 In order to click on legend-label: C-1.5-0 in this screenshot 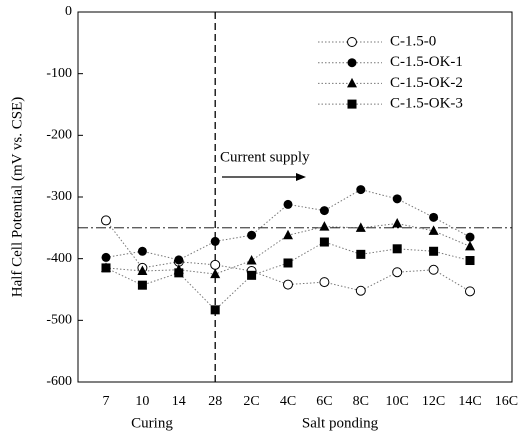, I will do `click(413, 41)`.